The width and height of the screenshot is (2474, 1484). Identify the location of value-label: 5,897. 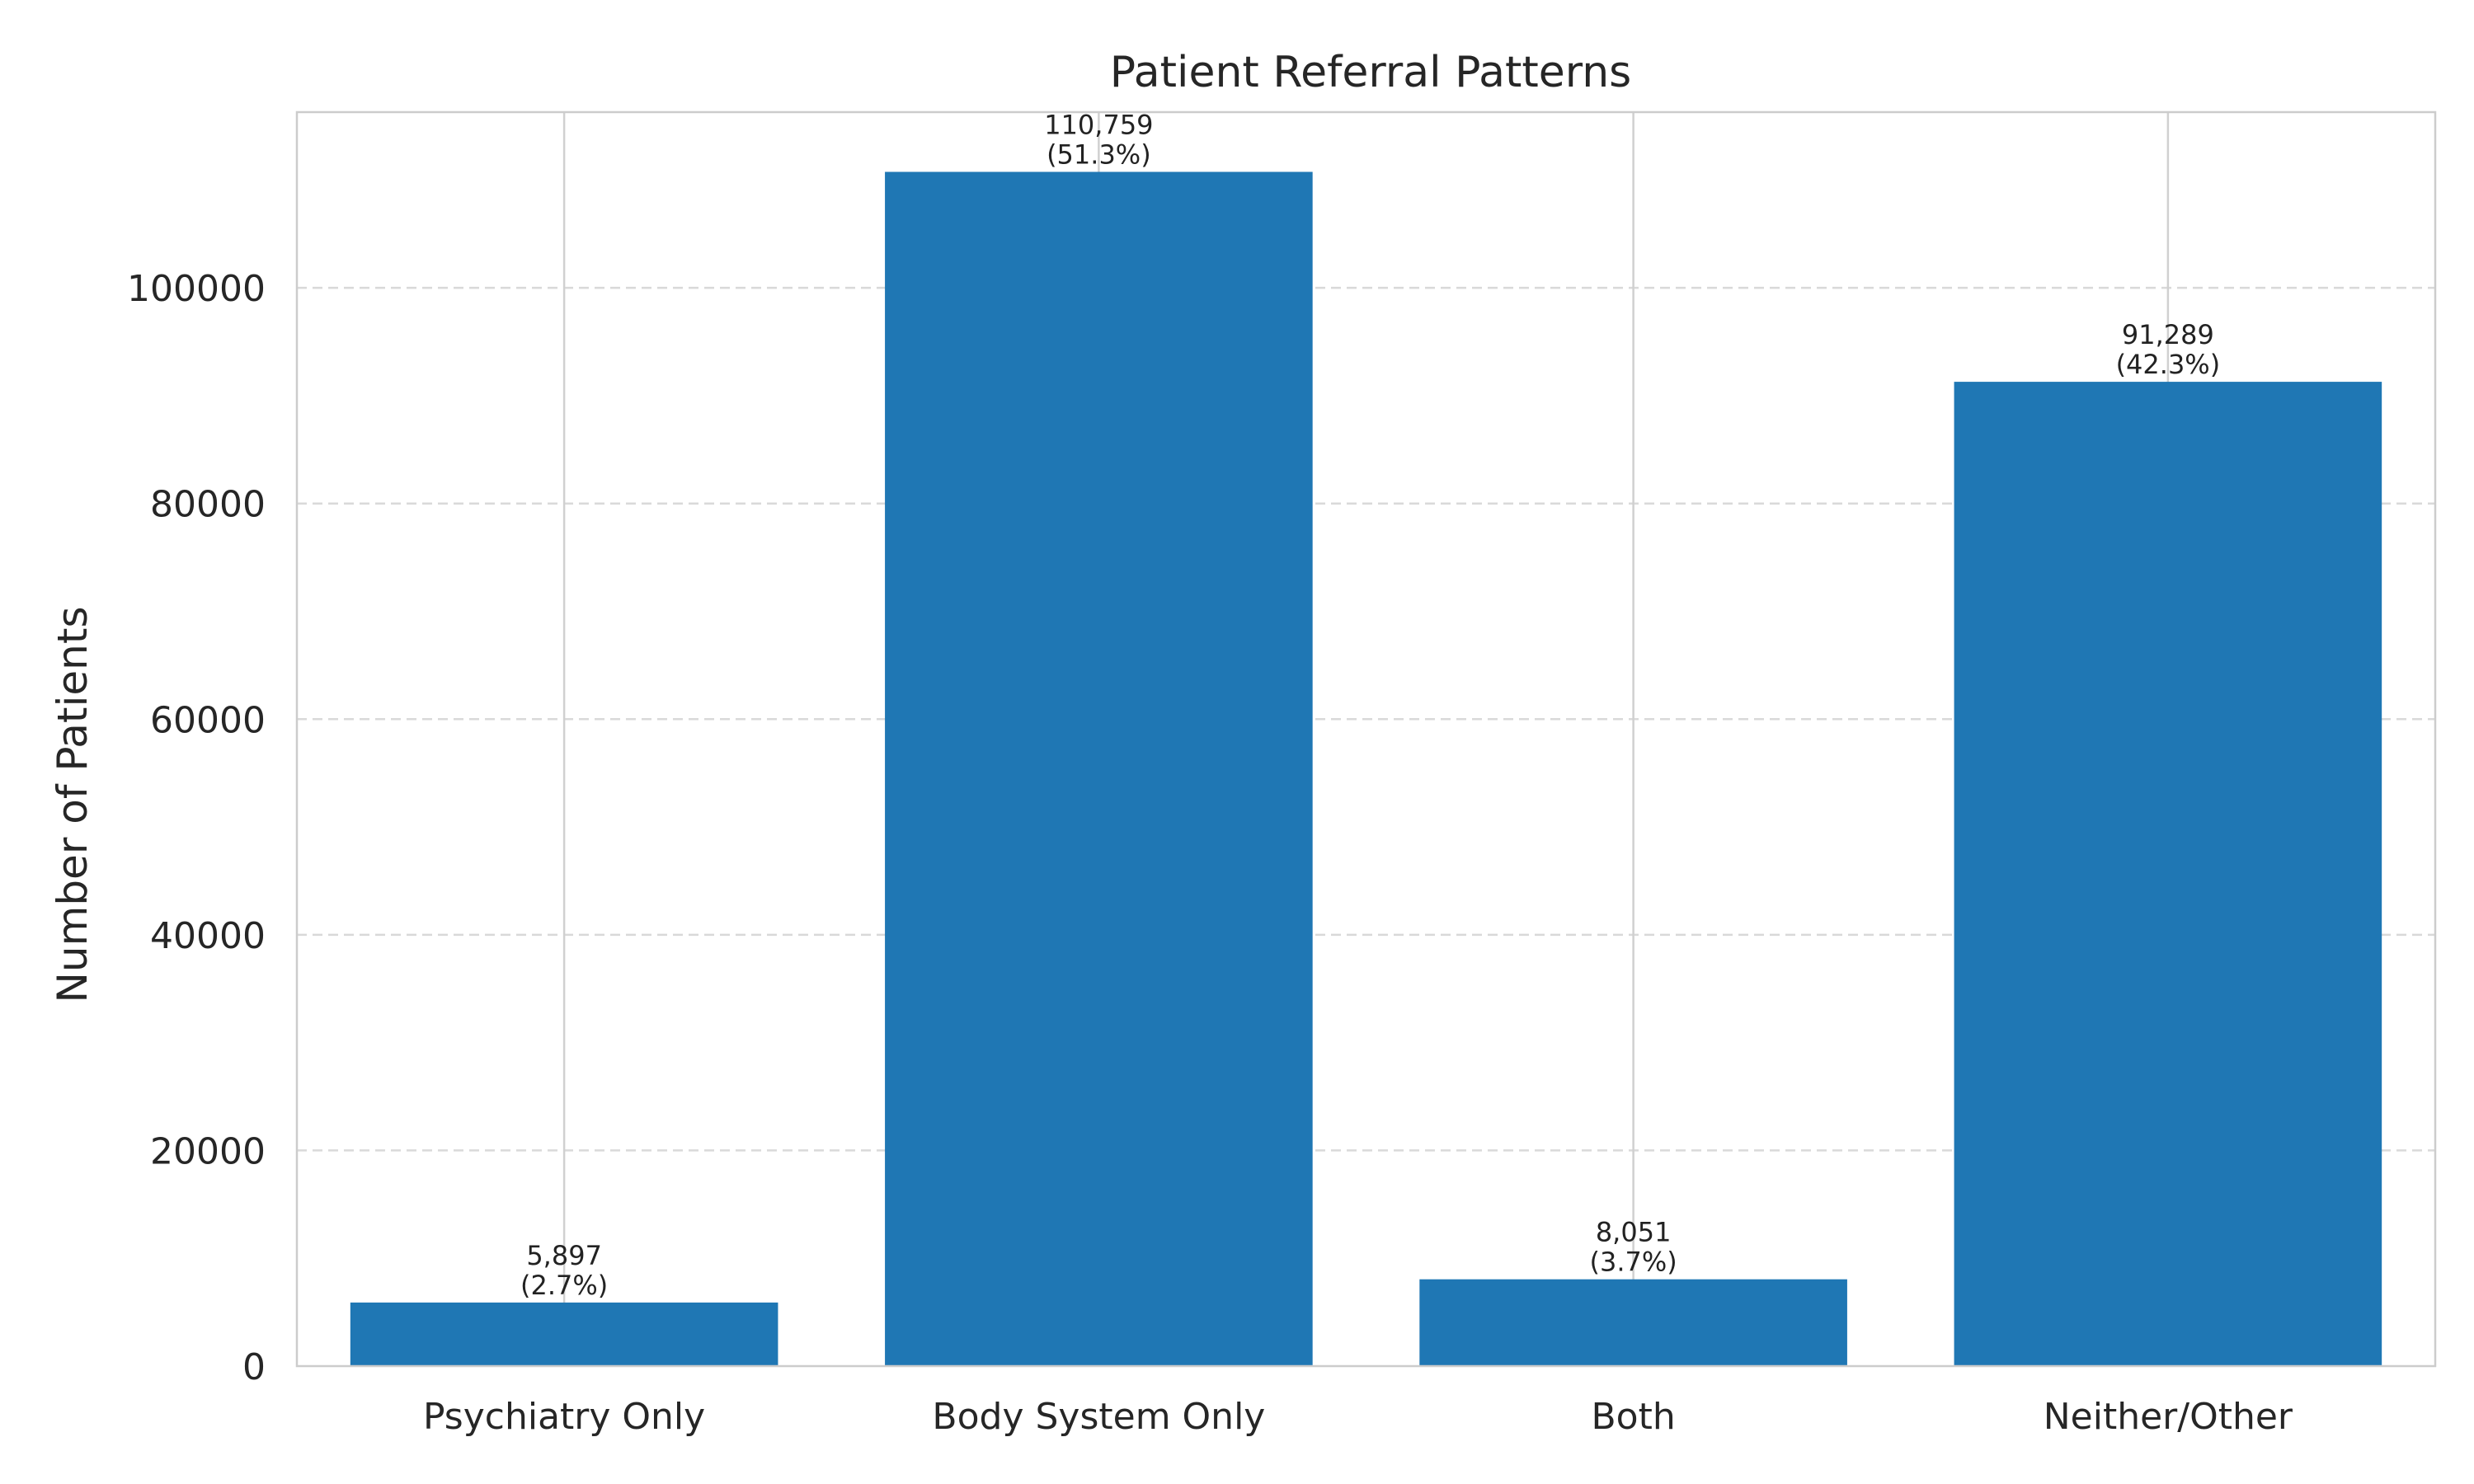
(564, 1255).